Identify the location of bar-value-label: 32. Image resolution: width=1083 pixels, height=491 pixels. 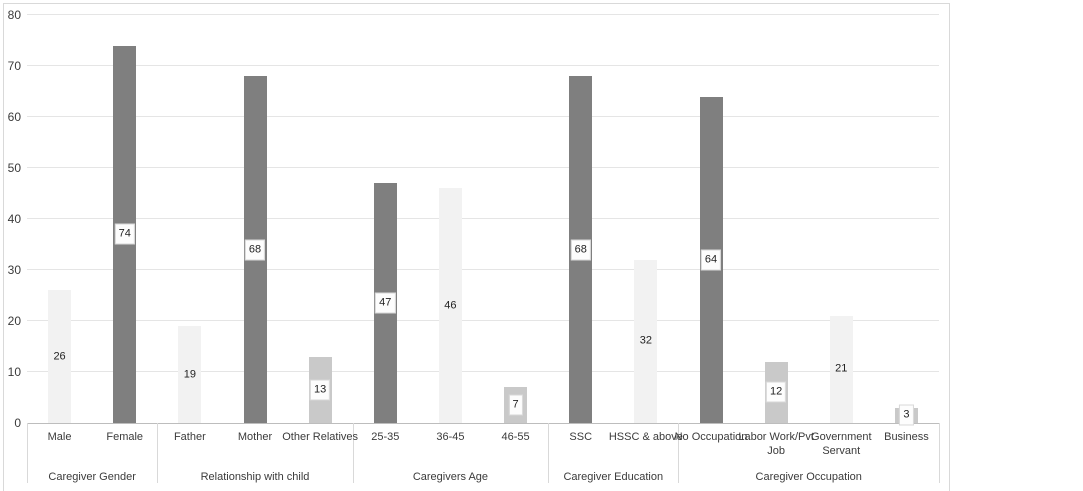
(645, 340).